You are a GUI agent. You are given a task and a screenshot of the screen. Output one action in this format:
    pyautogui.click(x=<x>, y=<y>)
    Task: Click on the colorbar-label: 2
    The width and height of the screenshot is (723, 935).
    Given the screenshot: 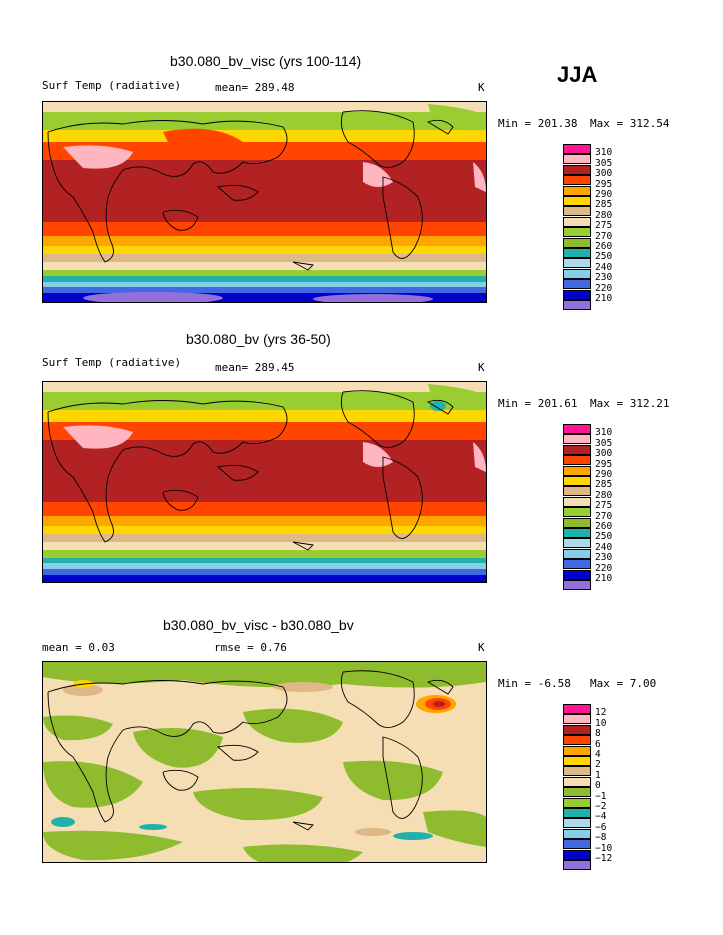 What is the action you would take?
    pyautogui.click(x=598, y=765)
    